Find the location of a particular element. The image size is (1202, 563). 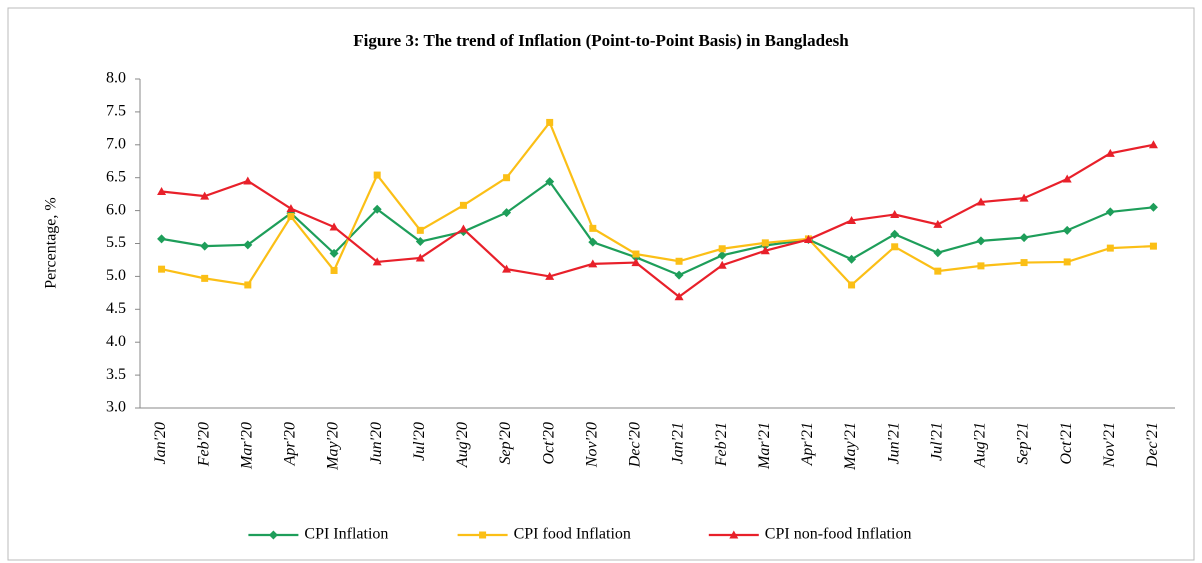

x-tick-label: May'20 is located at coordinates (333, 446).